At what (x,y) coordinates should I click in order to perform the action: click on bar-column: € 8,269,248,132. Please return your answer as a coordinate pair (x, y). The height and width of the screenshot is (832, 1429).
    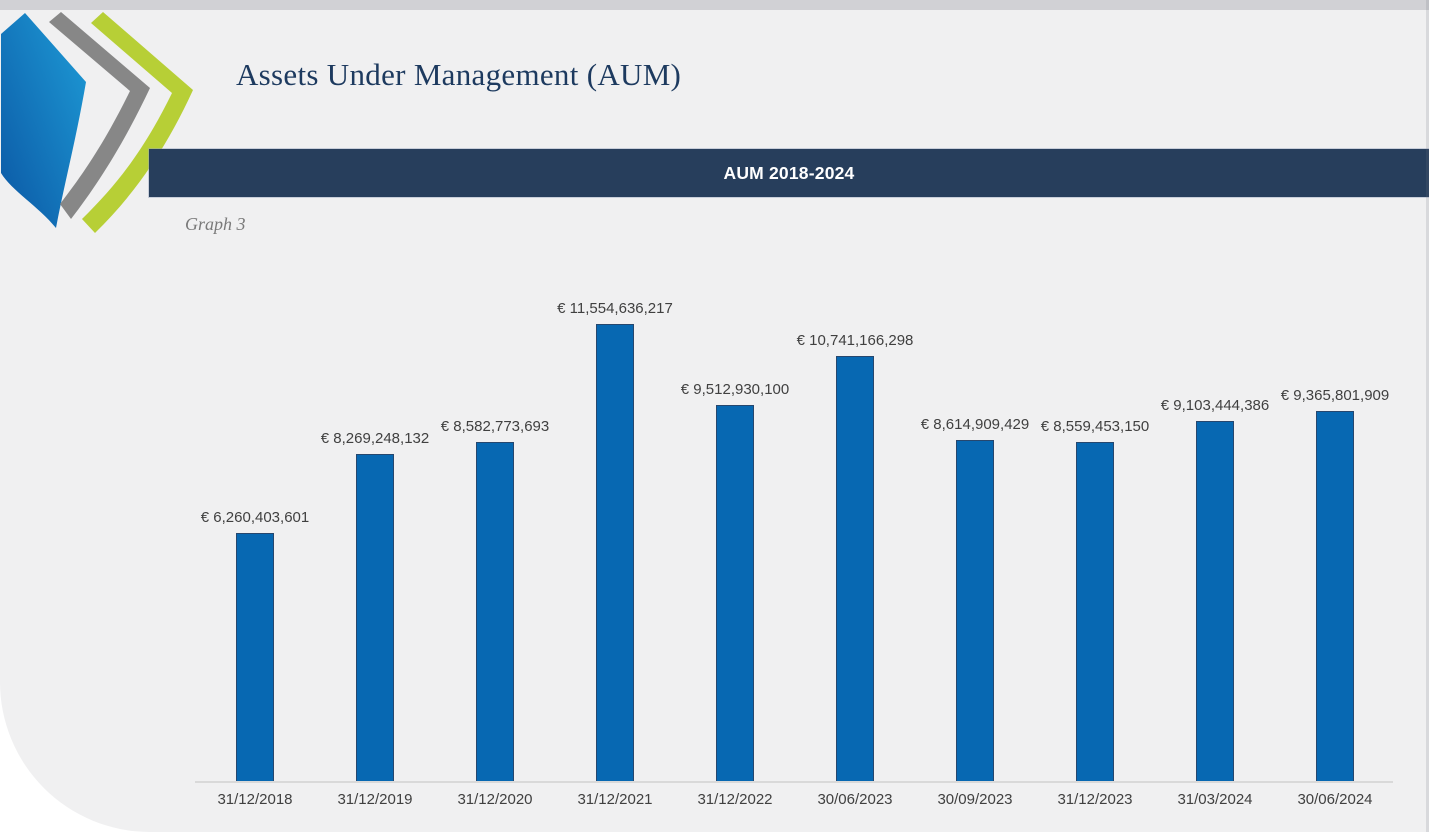
    Looking at the image, I should click on (375, 510).